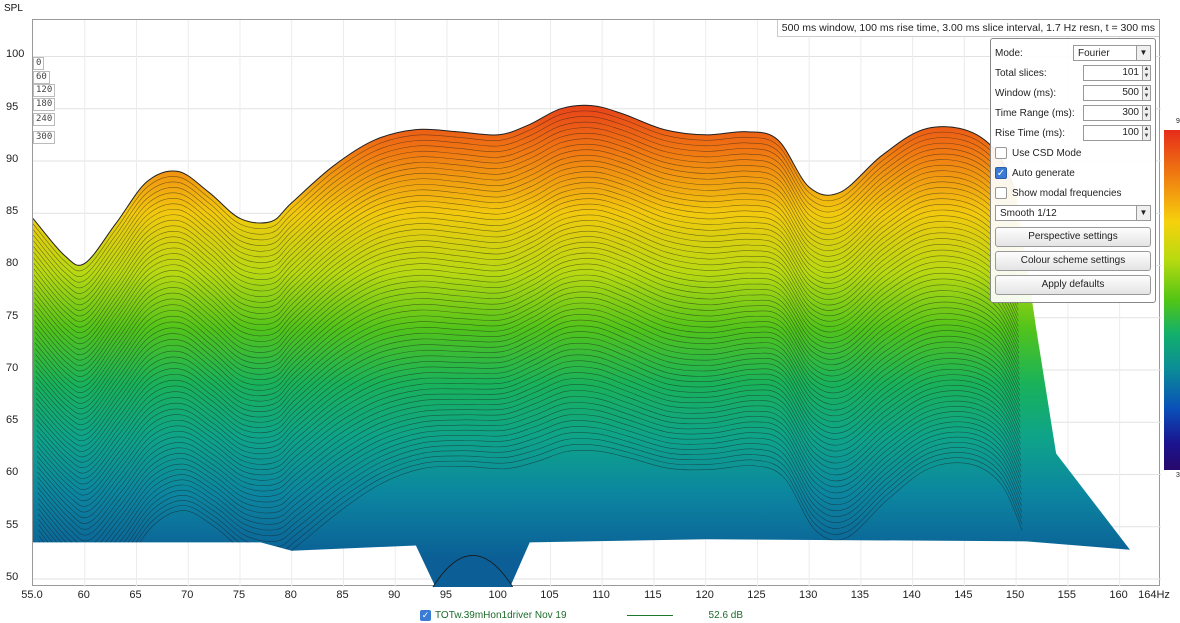 Image resolution: width=1180 pixels, height=623 pixels. I want to click on y-tick-label: 95, so click(12, 106).